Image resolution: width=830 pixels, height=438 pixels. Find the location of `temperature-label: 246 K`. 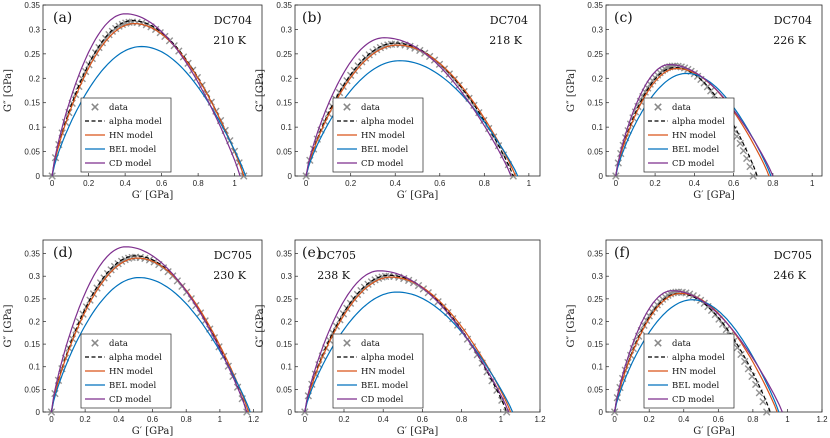

temperature-label: 246 K is located at coordinates (789, 275).